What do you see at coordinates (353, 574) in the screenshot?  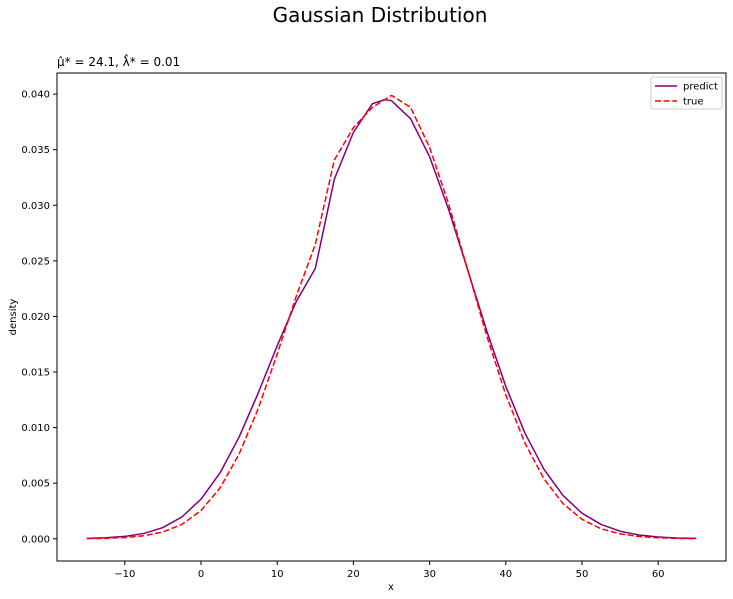 I see `x-tick-label: 20` at bounding box center [353, 574].